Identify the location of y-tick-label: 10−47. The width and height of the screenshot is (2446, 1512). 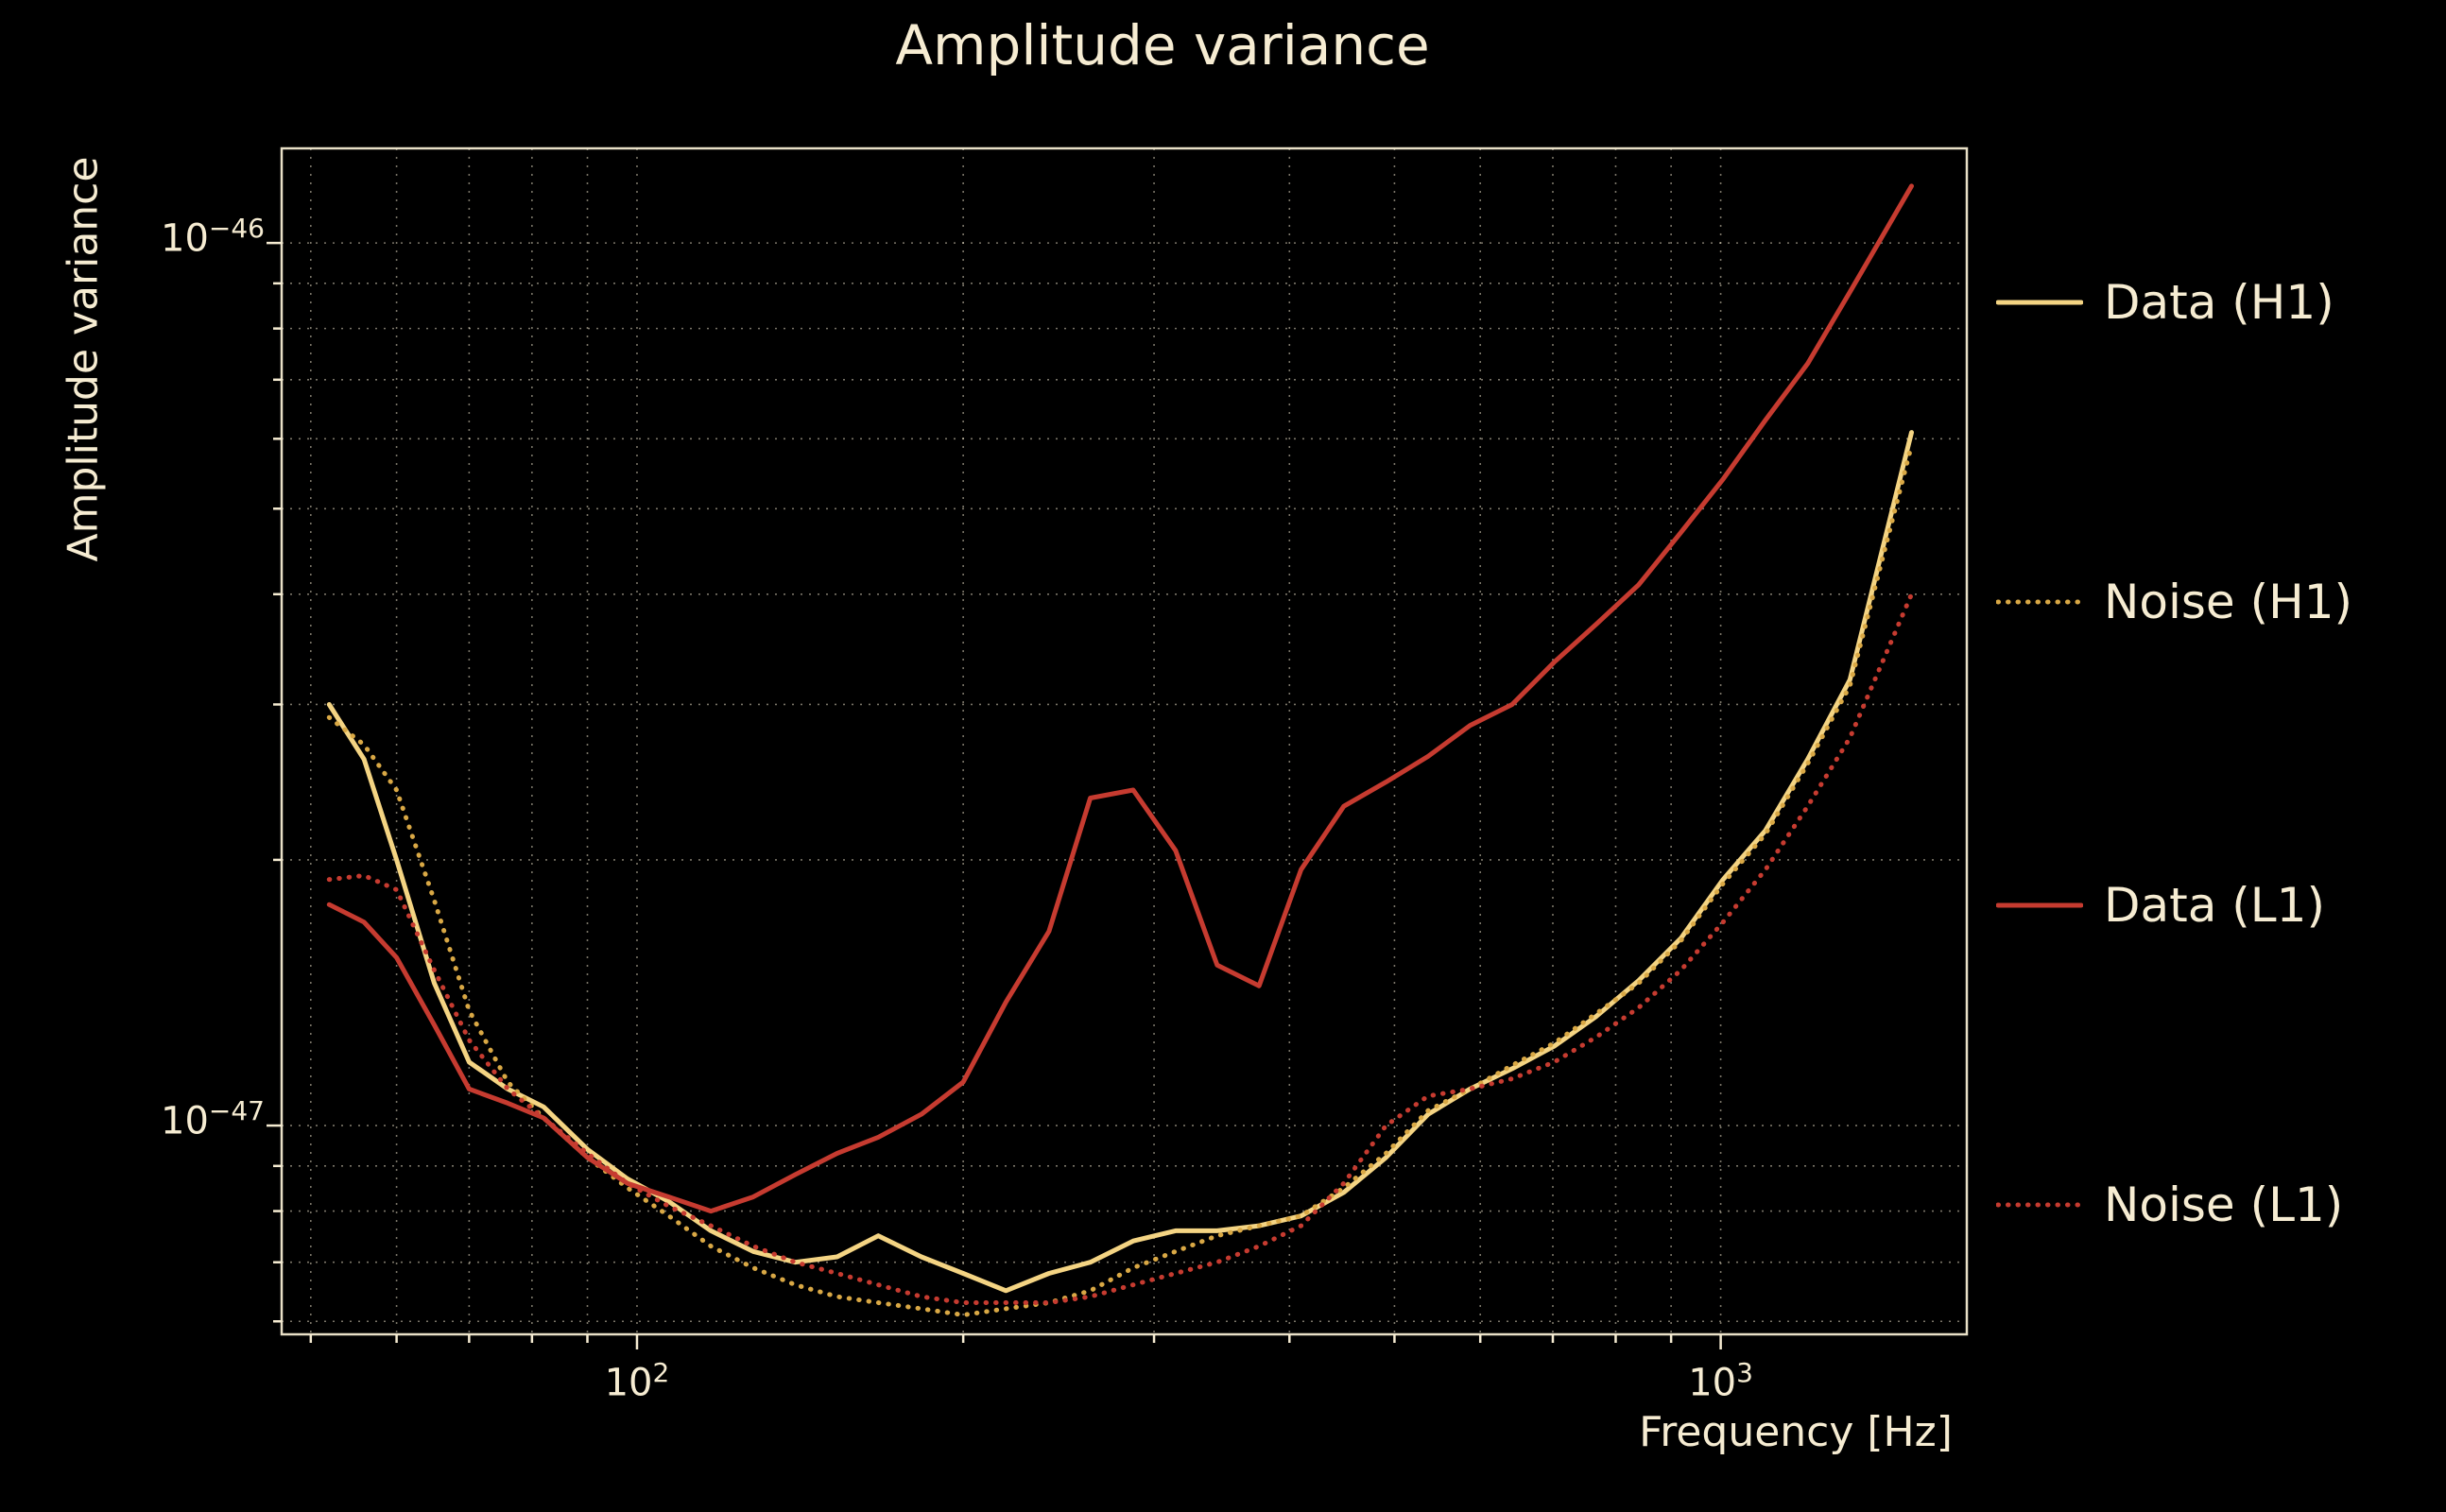
(213, 1119).